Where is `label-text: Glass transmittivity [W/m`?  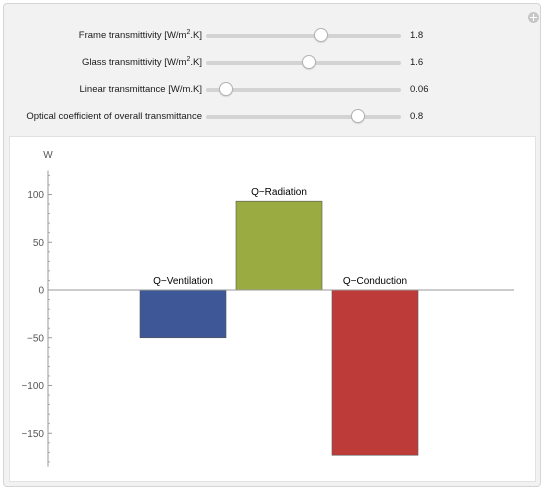
label-text: Glass transmittivity [W/m is located at coordinates (134, 62).